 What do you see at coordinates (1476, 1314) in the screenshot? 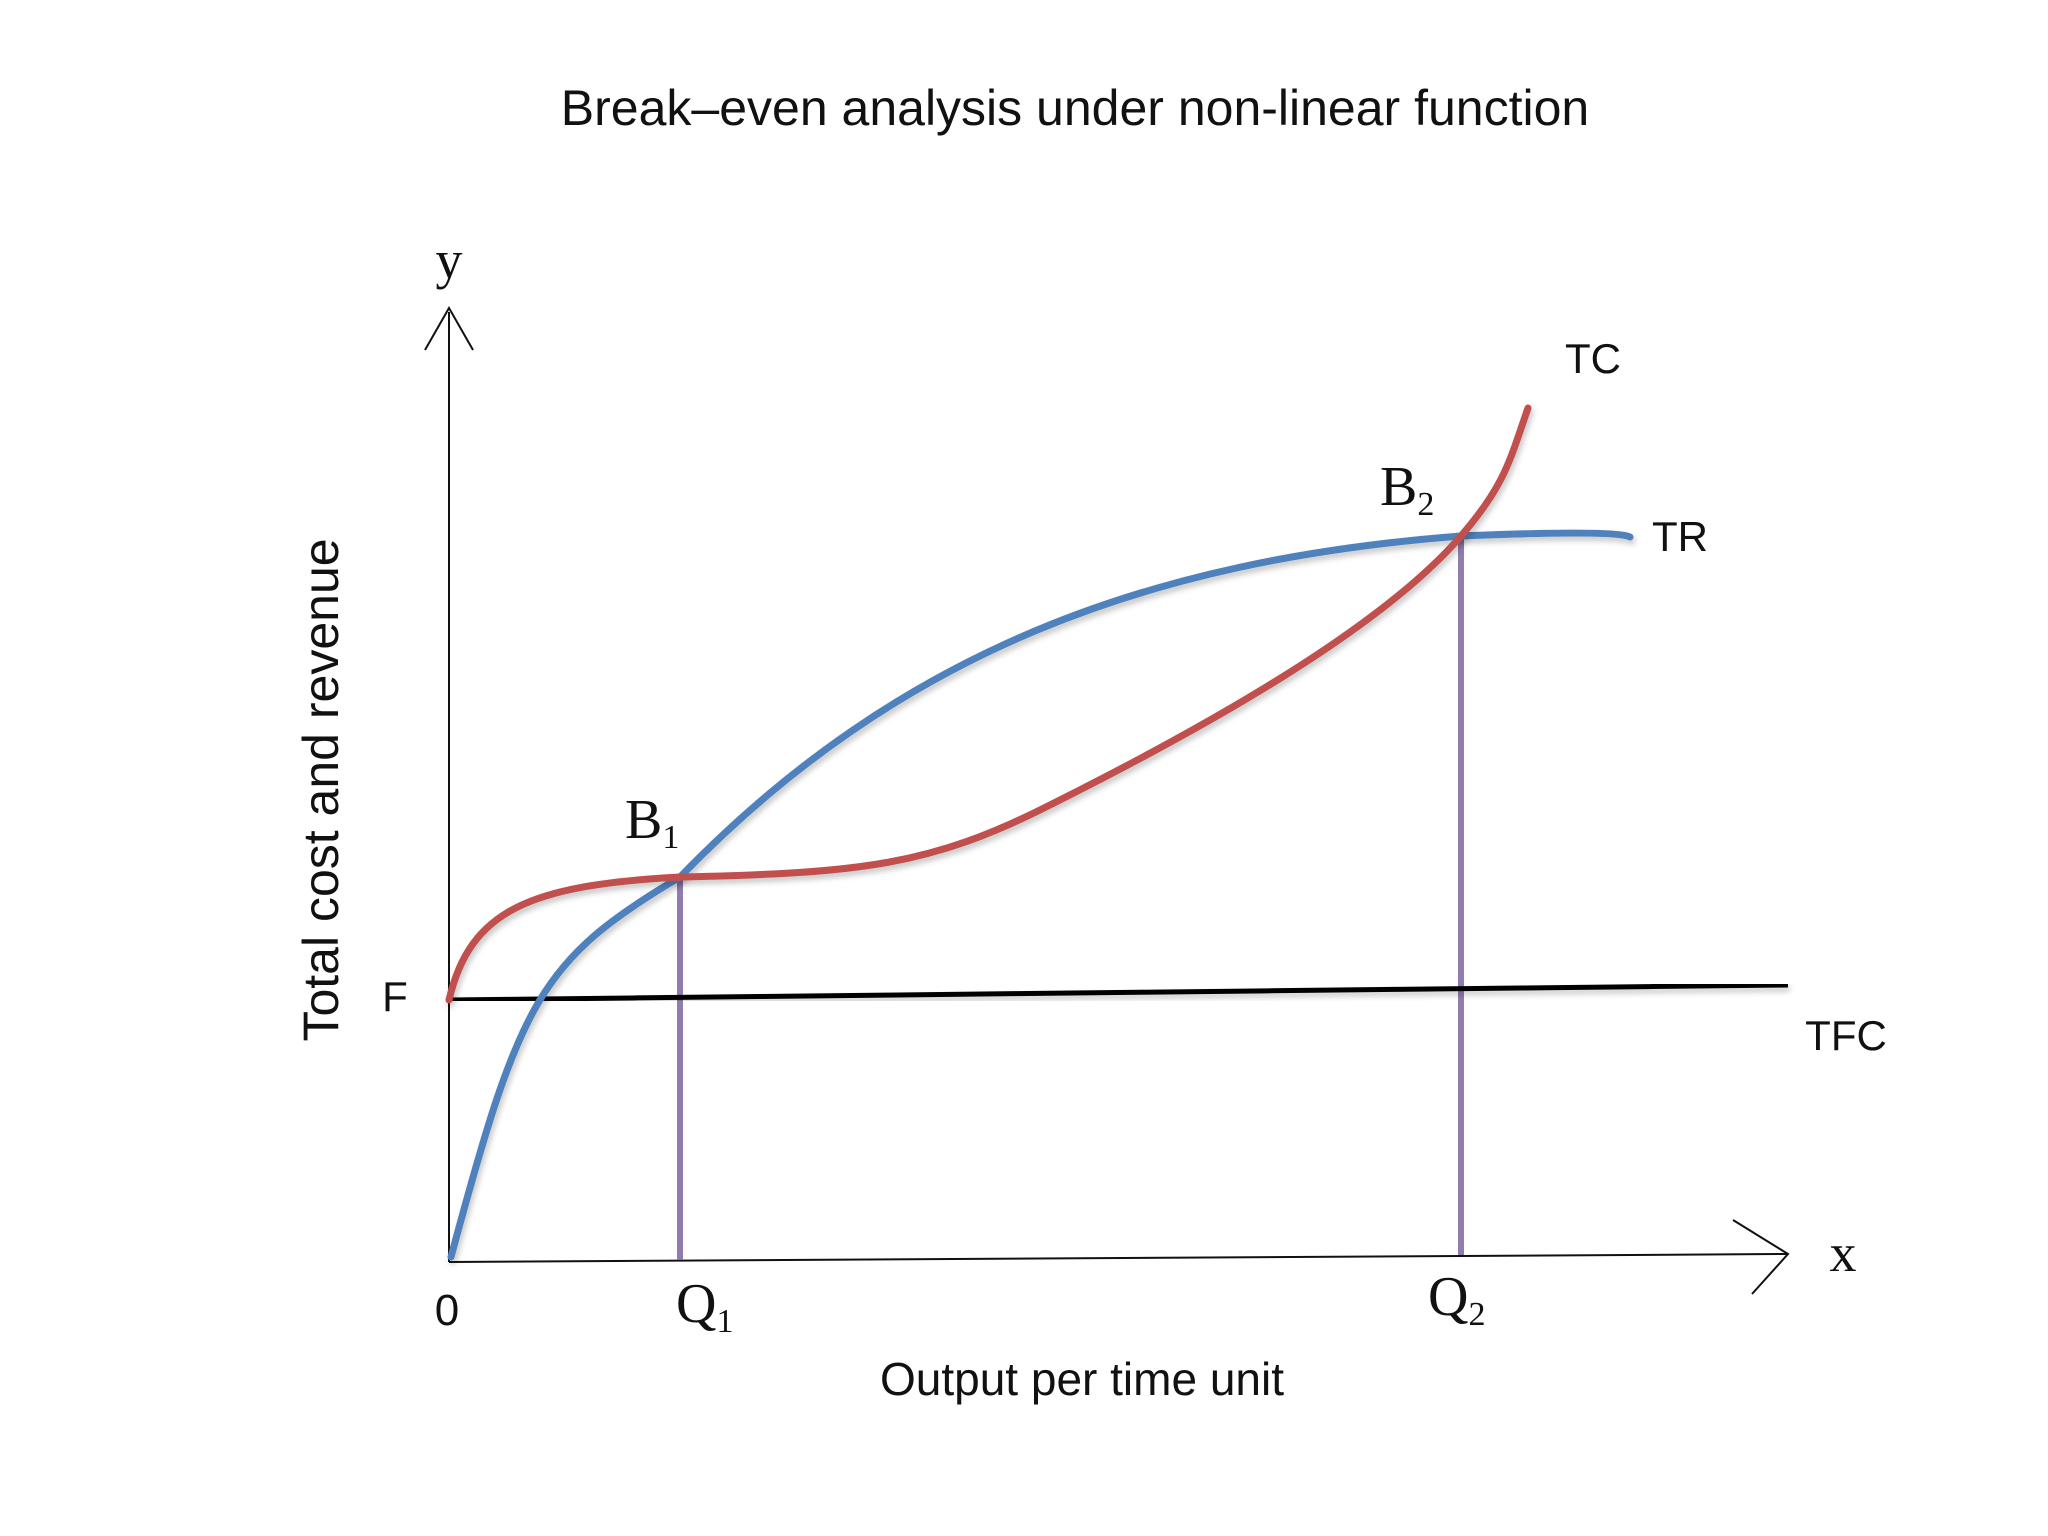
I see `q2-sub: 2` at bounding box center [1476, 1314].